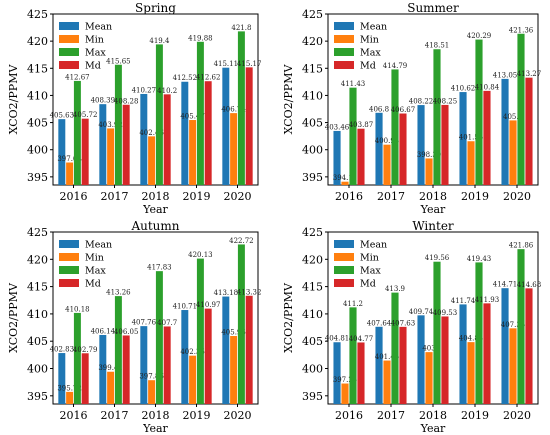 The height and width of the screenshot is (435, 550). What do you see at coordinates (85, 151) in the screenshot?
I see `bar-md-2016` at bounding box center [85, 151].